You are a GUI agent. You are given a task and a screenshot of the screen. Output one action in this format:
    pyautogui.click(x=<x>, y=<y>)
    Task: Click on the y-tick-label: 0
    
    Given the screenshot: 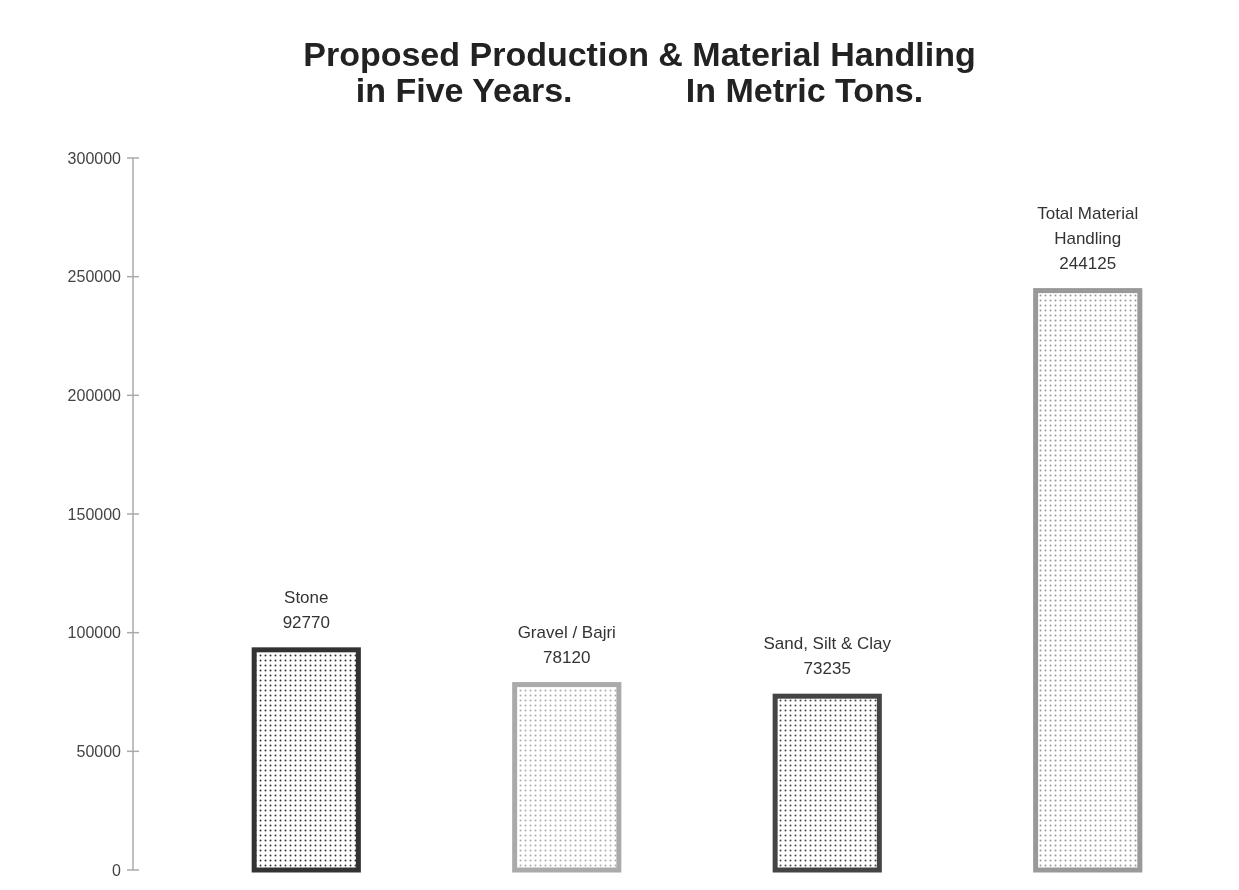 What is the action you would take?
    pyautogui.click(x=117, y=870)
    